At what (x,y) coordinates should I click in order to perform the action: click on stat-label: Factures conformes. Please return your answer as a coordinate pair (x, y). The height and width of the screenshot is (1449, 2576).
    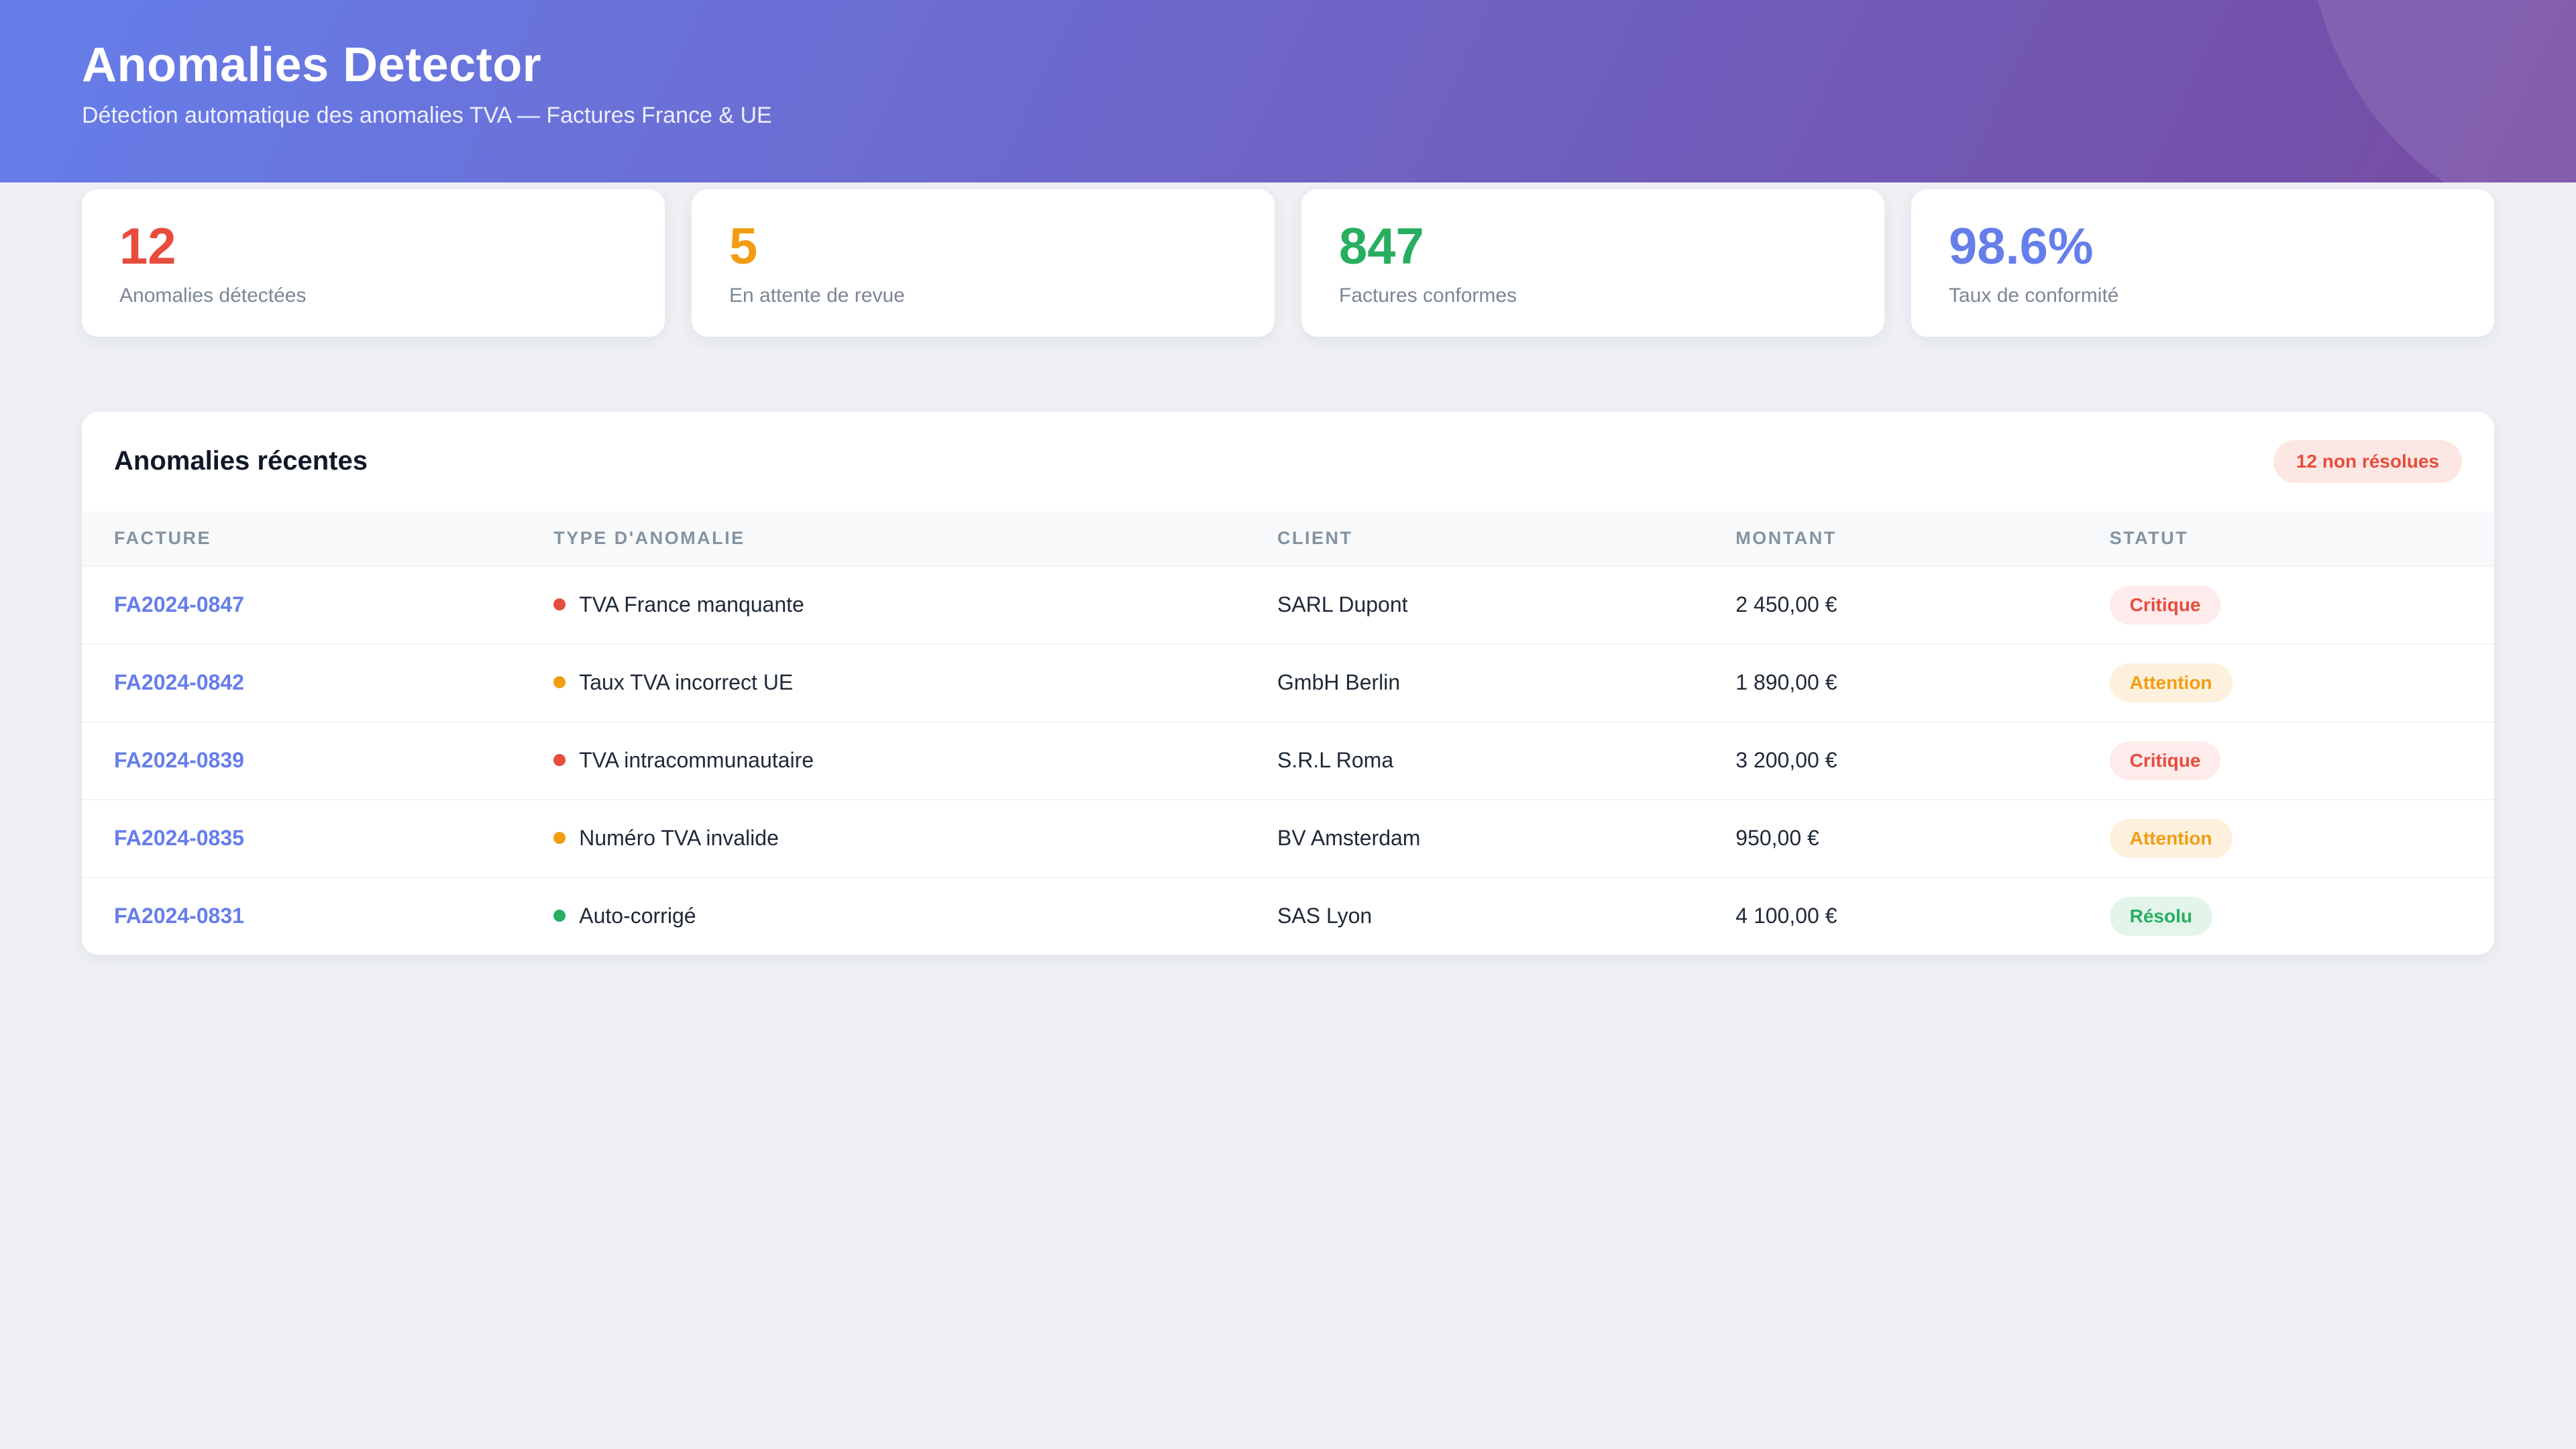
    Looking at the image, I should click on (1428, 295).